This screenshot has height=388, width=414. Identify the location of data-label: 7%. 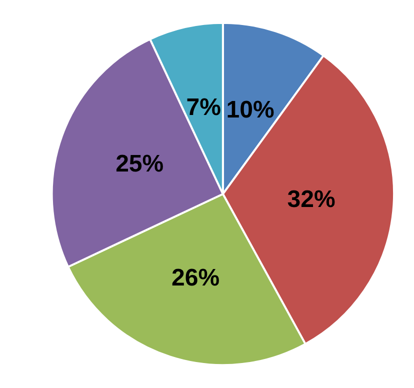
(203, 108).